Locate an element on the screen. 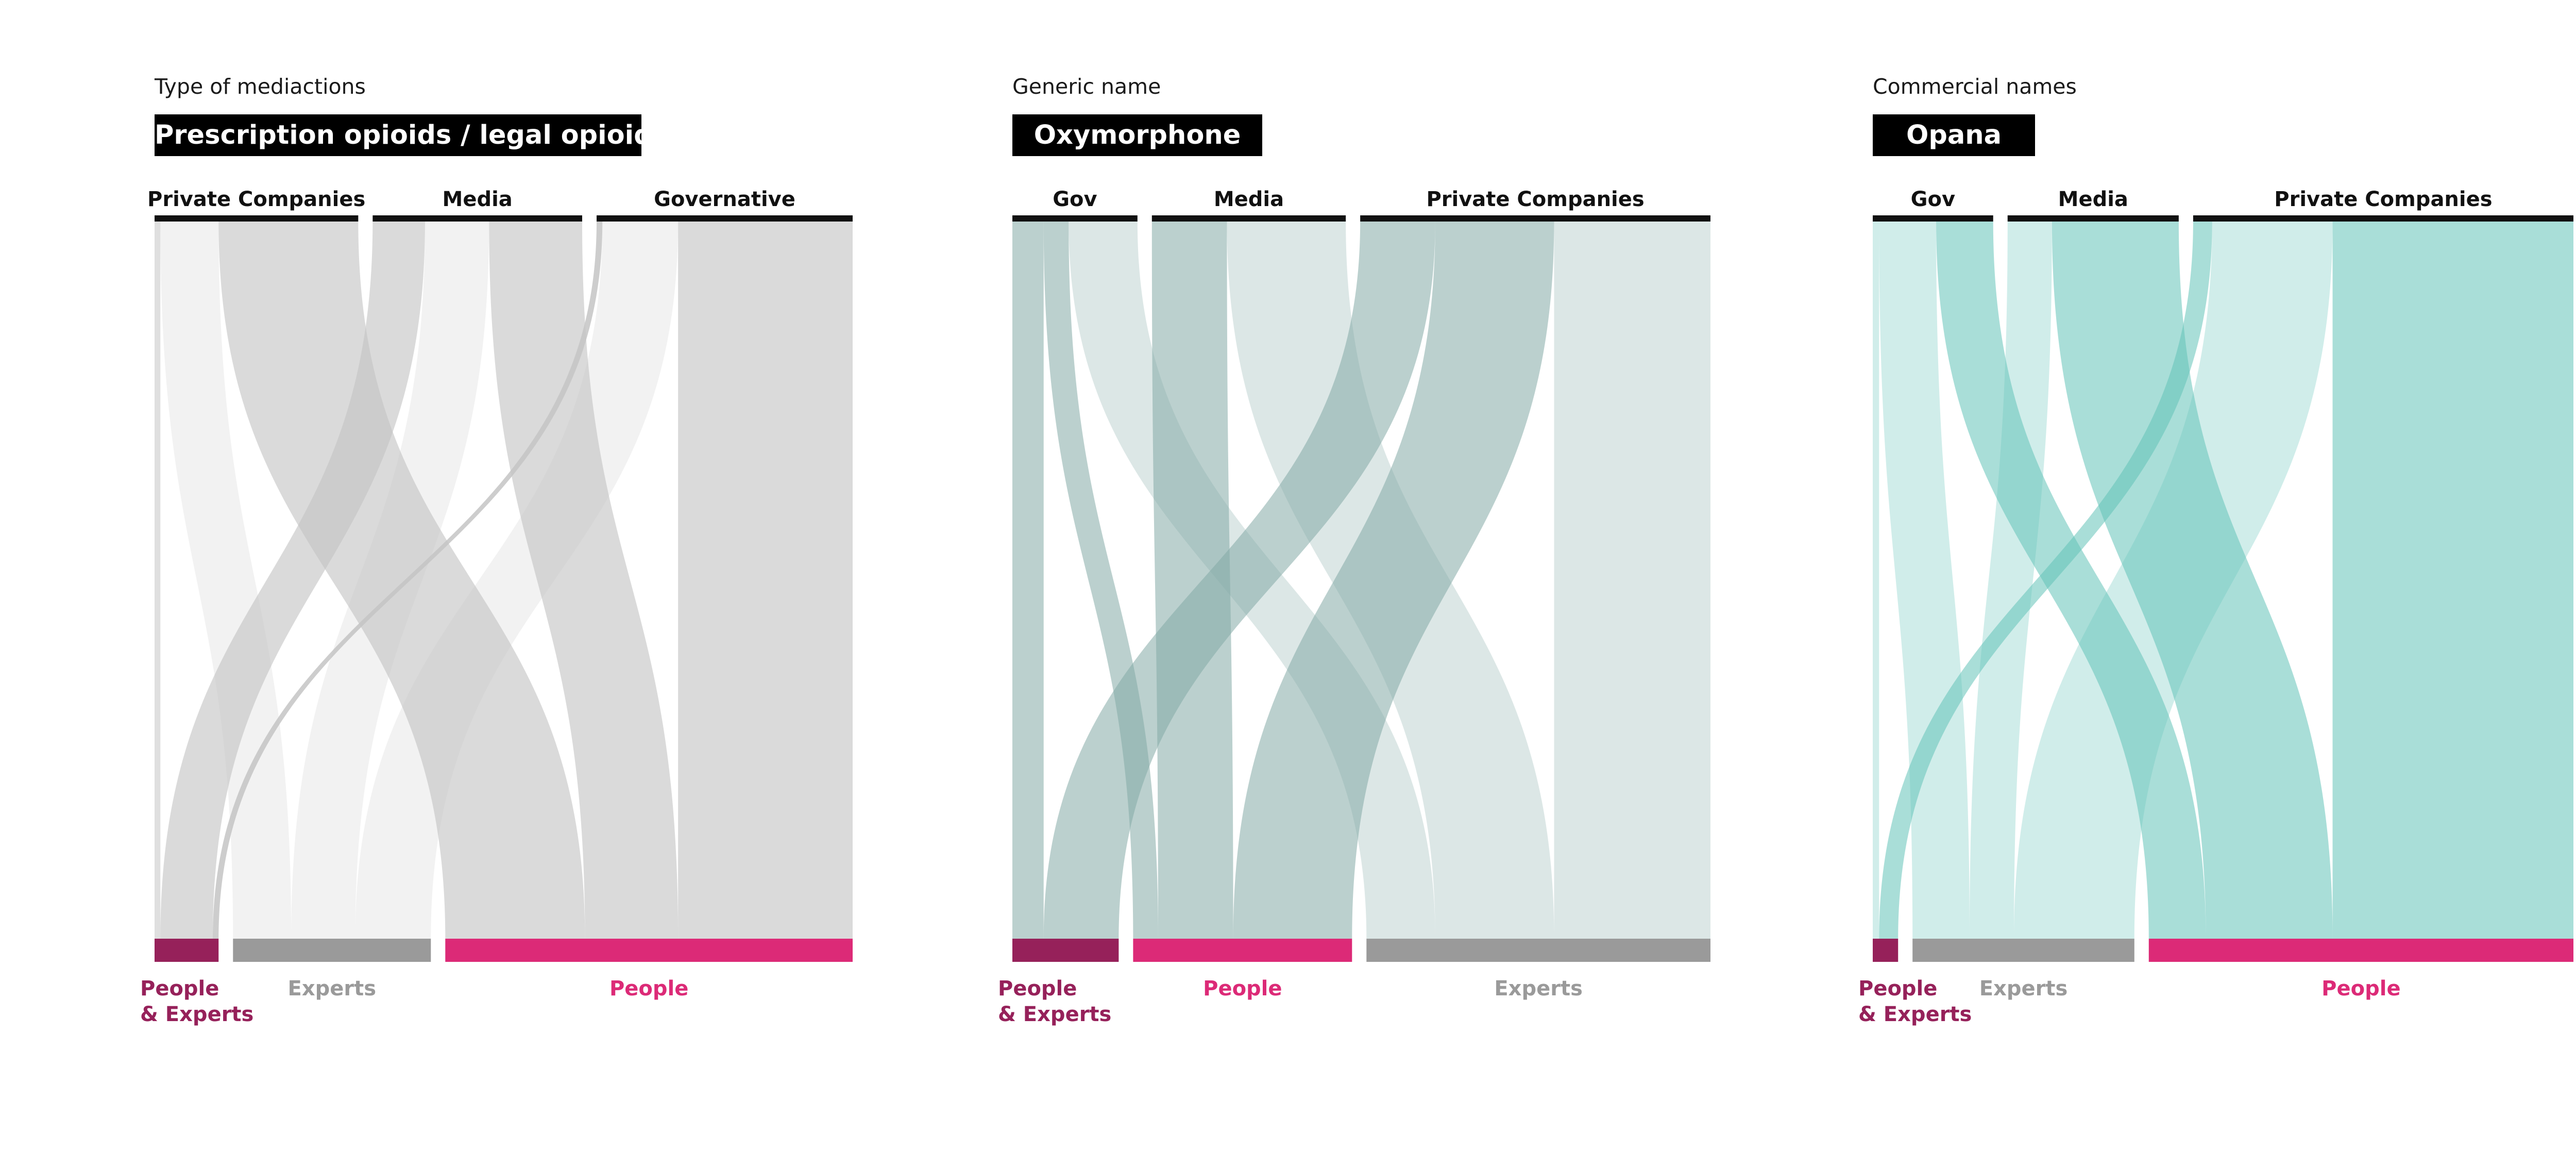  flow-governative-to-experts is located at coordinates (517, 580).